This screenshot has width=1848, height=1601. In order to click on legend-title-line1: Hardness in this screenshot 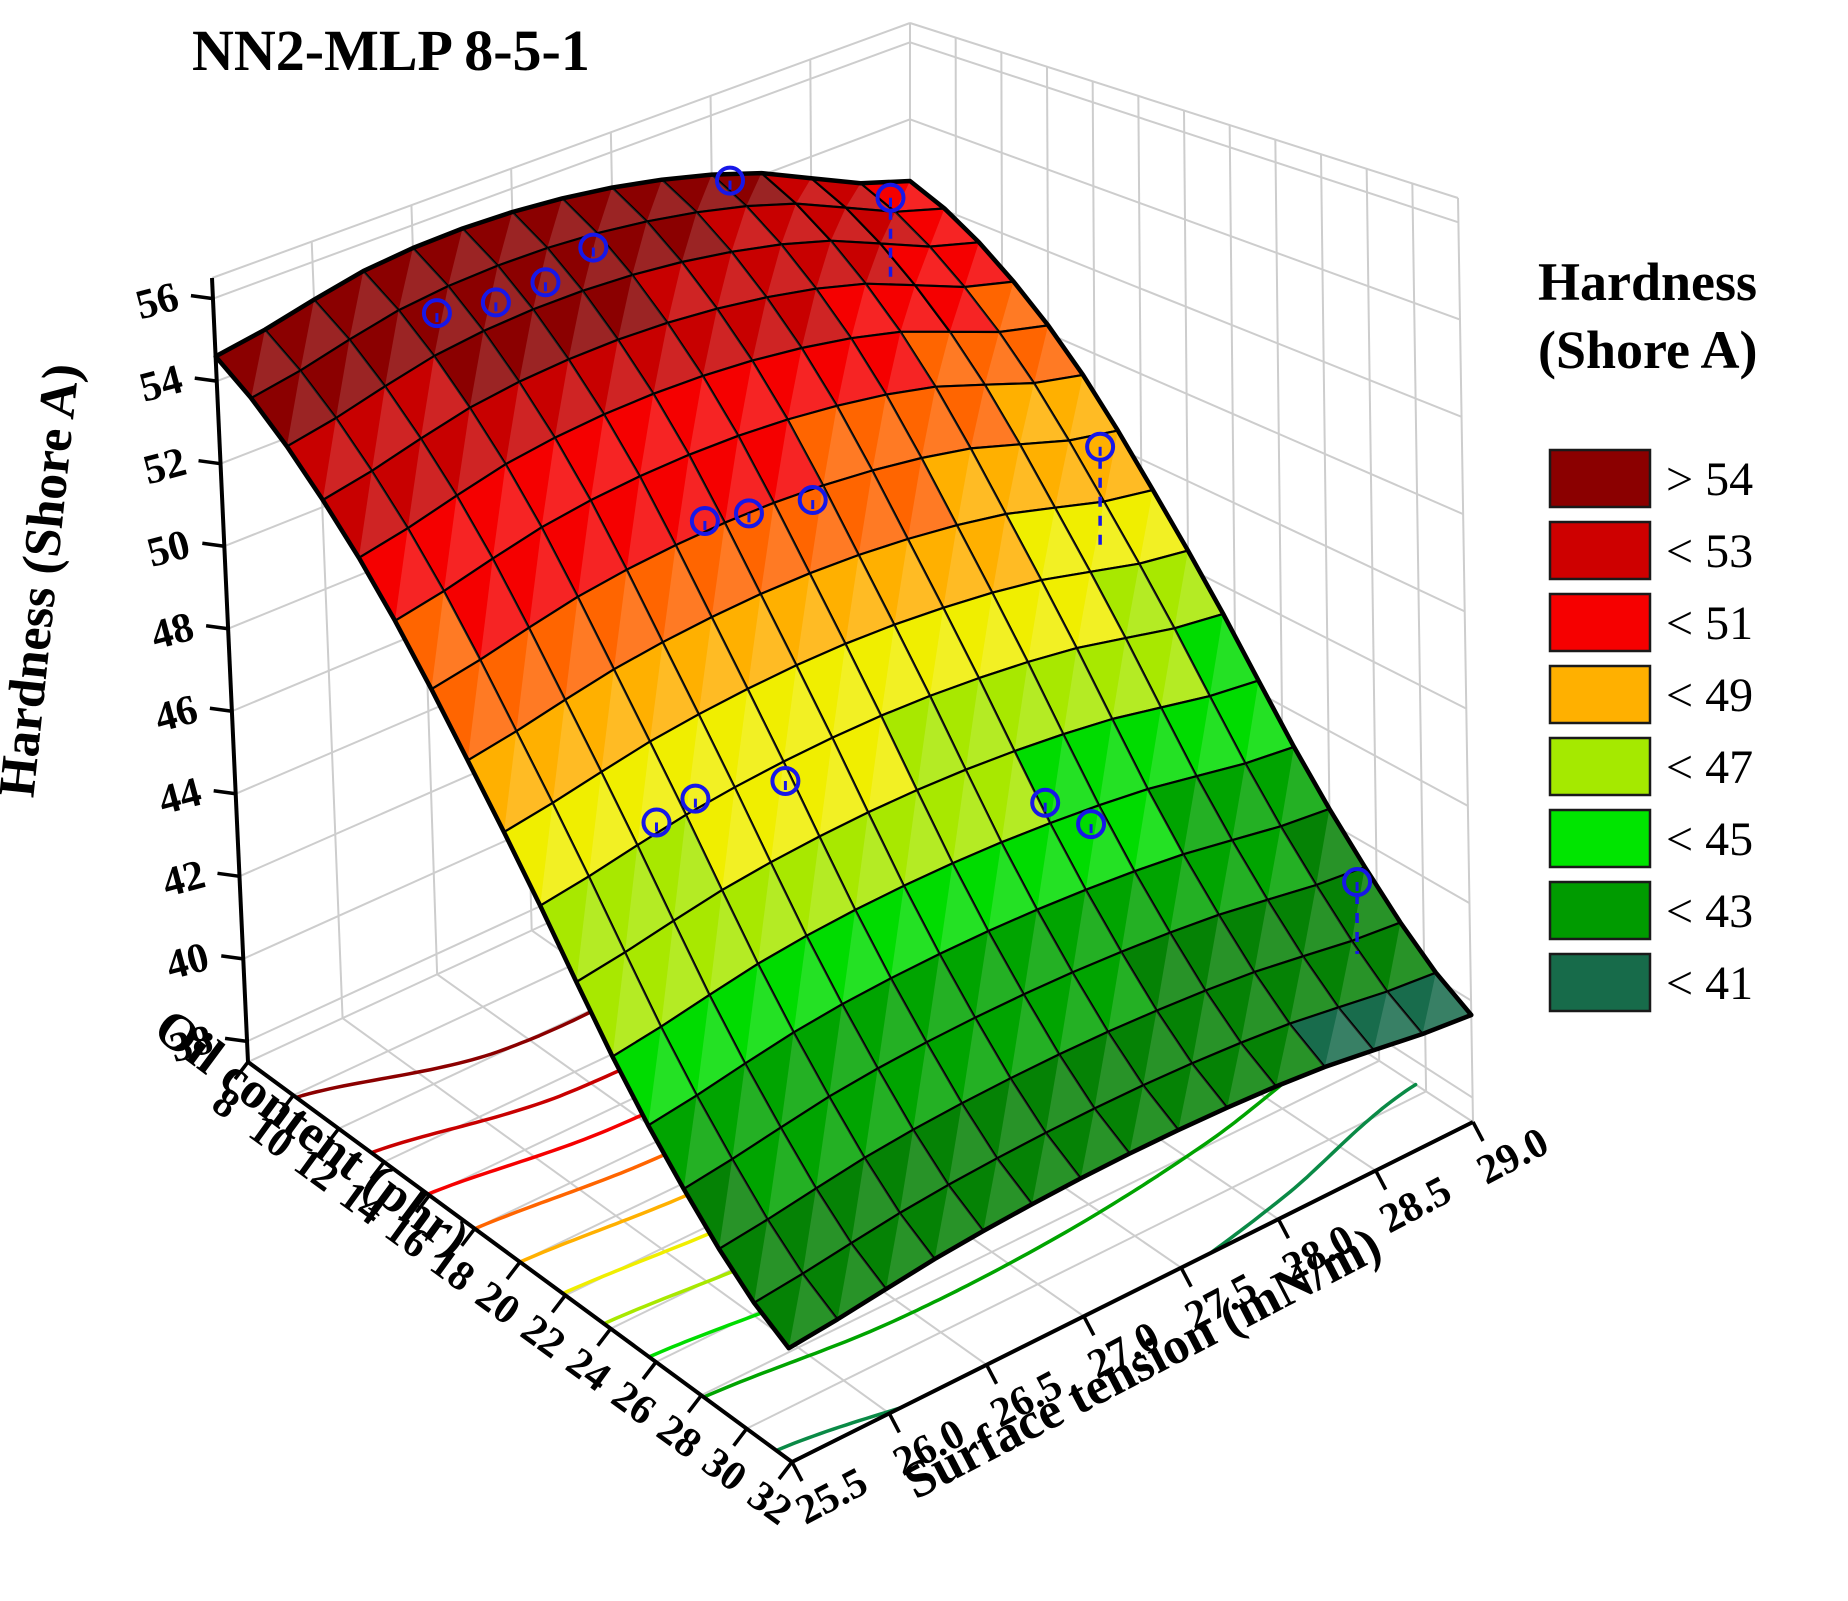, I will do `click(1647, 282)`.